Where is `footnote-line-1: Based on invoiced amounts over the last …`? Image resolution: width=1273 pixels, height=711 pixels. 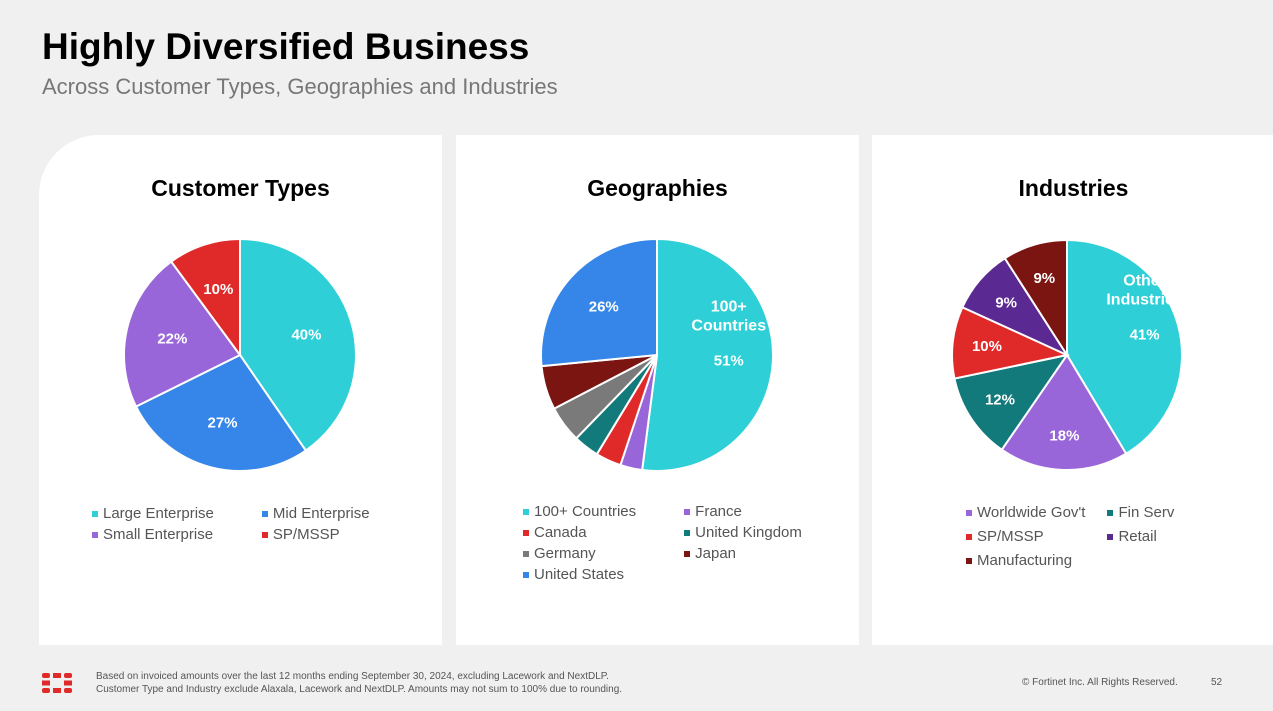 footnote-line-1: Based on invoiced amounts over the last … is located at coordinates (352, 676).